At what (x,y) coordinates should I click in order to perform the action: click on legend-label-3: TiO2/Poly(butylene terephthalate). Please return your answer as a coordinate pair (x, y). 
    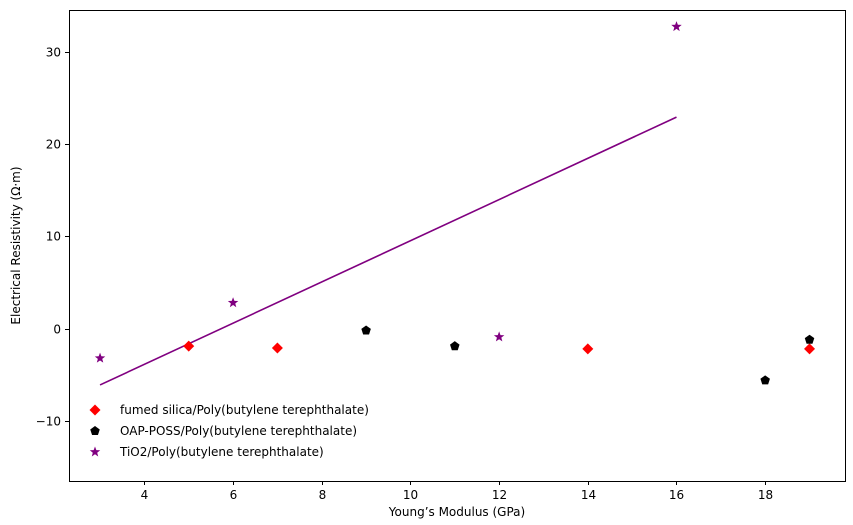
    Looking at the image, I should click on (221, 452).